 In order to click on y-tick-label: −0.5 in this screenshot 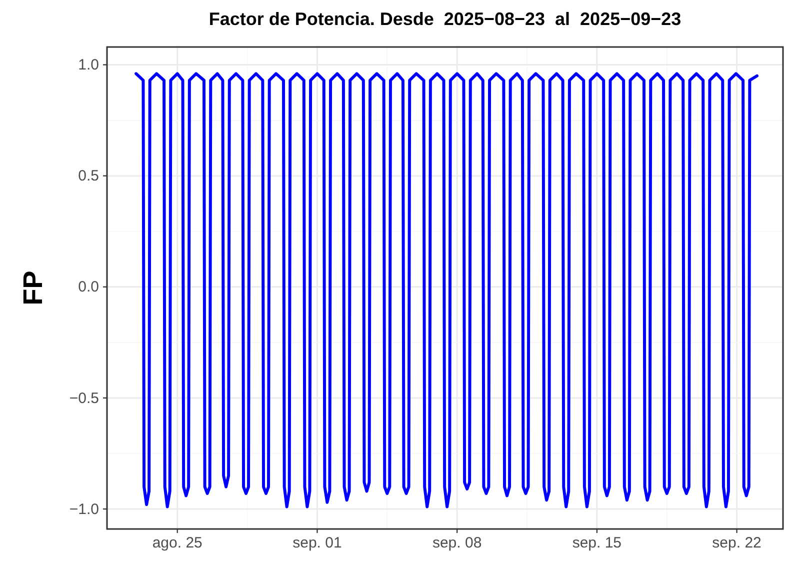, I will do `click(84, 398)`.